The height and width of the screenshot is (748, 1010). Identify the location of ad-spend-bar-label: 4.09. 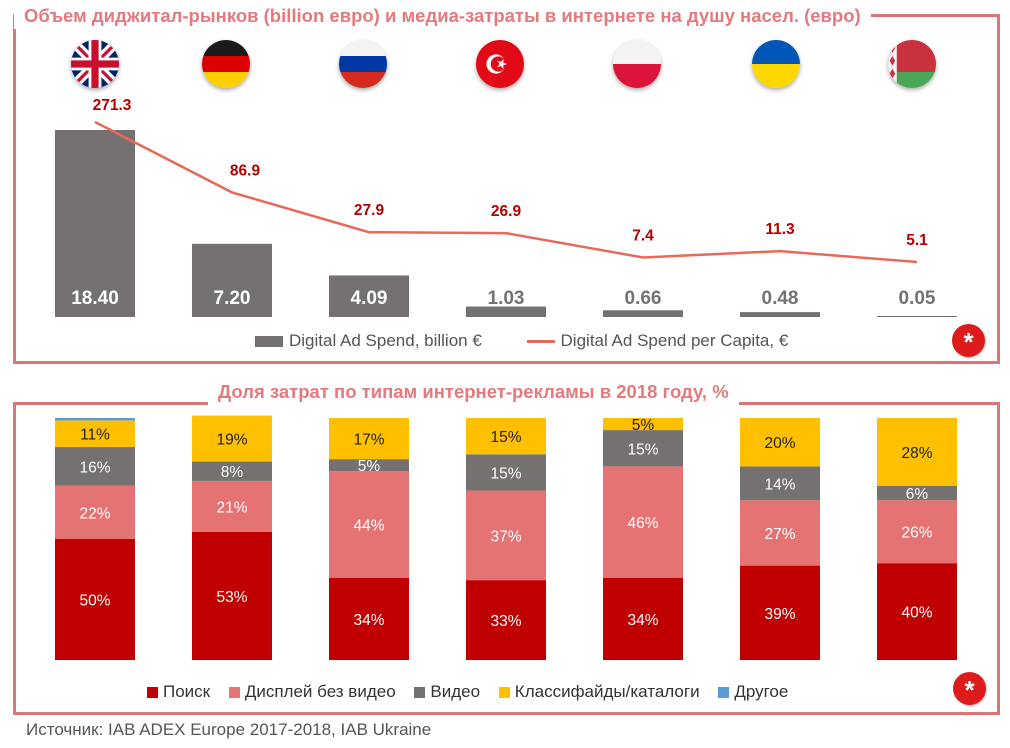
(369, 298).